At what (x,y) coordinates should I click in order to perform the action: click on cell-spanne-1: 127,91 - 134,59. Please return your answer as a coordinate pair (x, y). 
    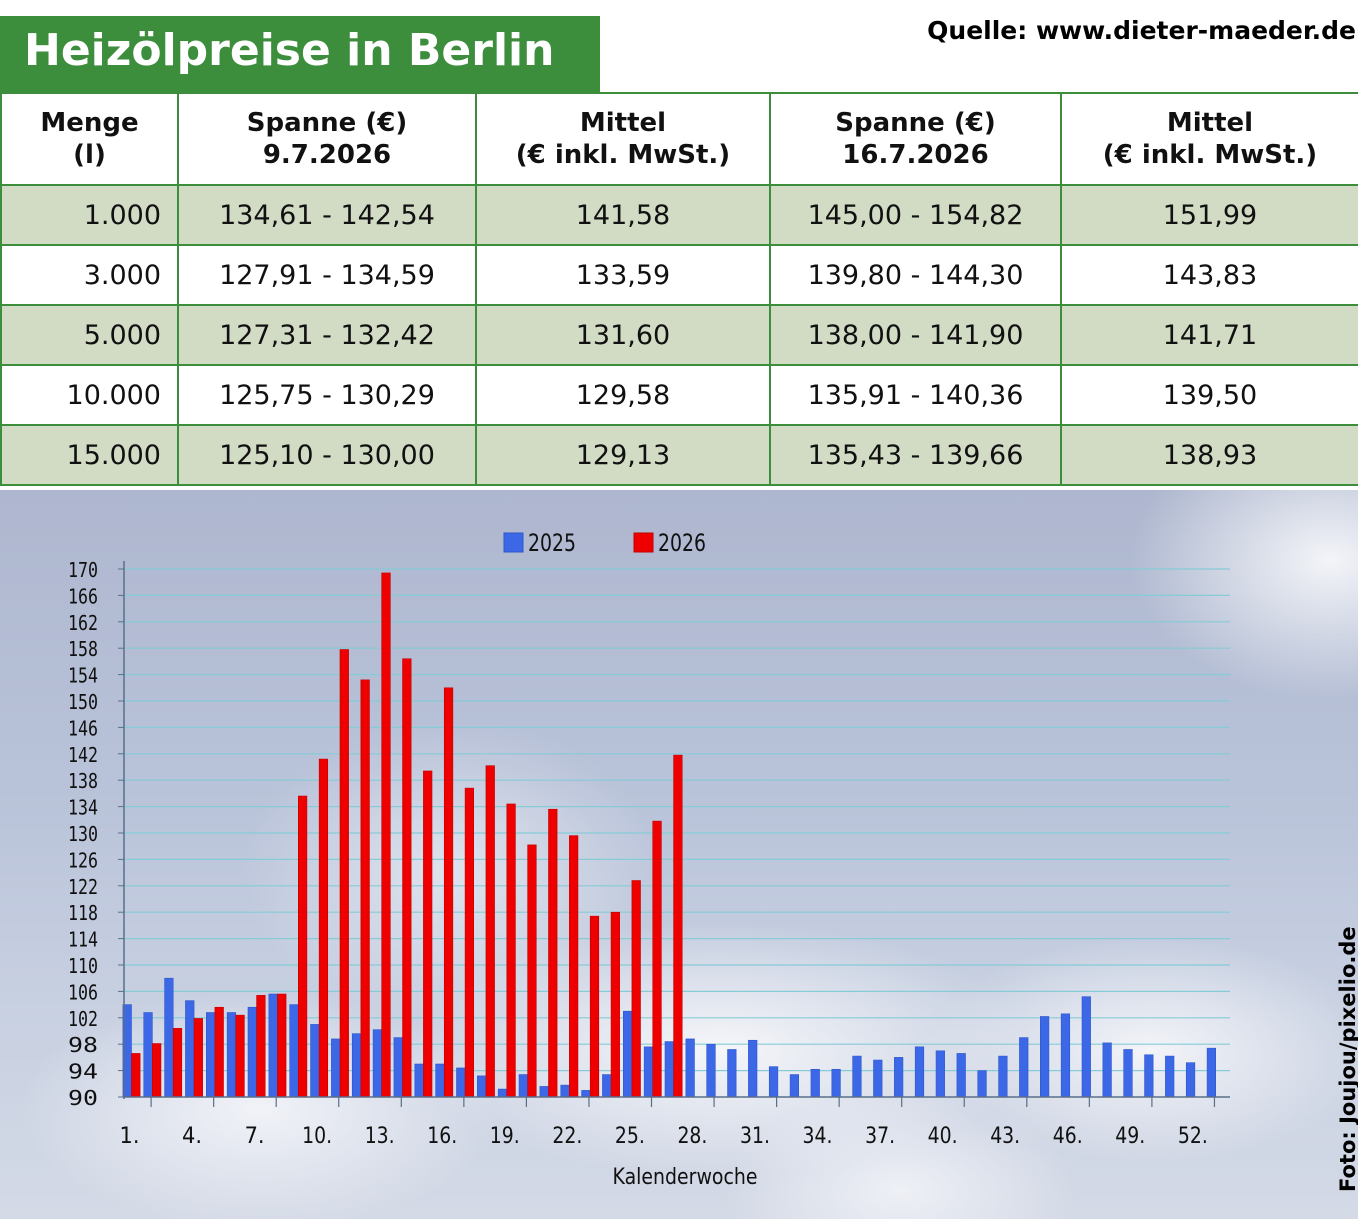
    Looking at the image, I should click on (327, 275).